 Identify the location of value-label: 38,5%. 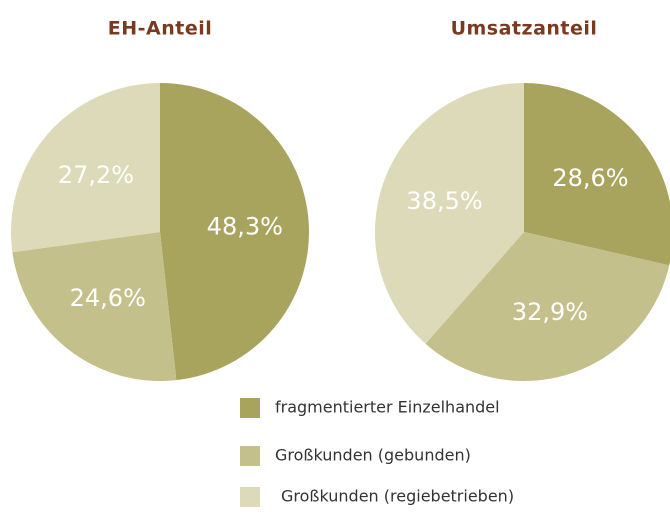
(444, 201).